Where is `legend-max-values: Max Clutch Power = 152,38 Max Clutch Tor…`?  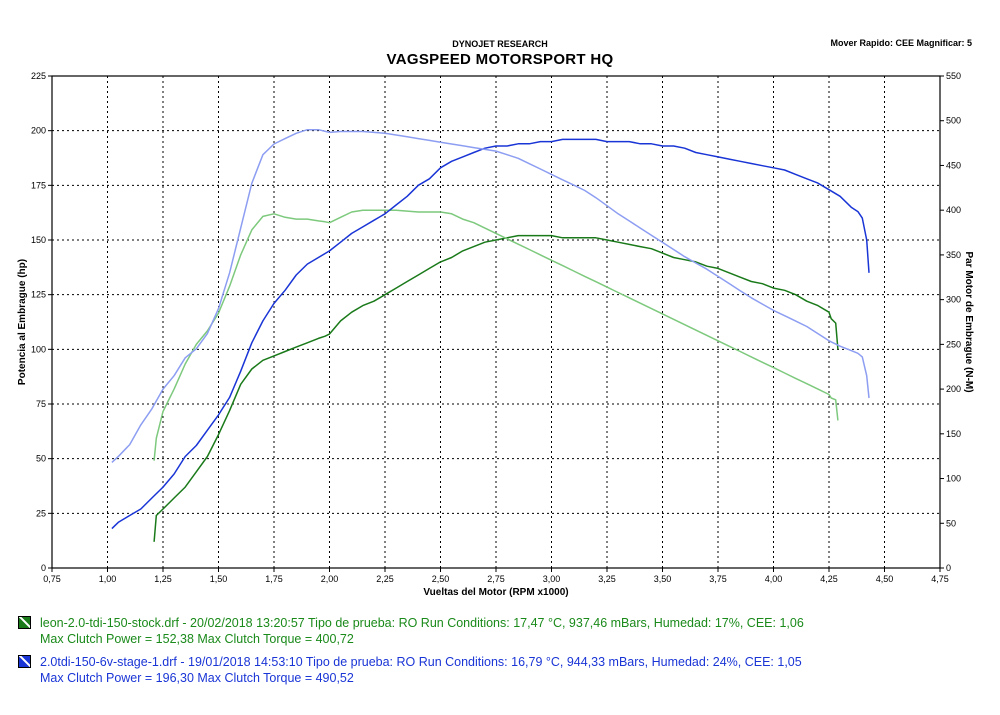
legend-max-values: Max Clutch Power = 152,38 Max Clutch Tor… is located at coordinates (197, 639).